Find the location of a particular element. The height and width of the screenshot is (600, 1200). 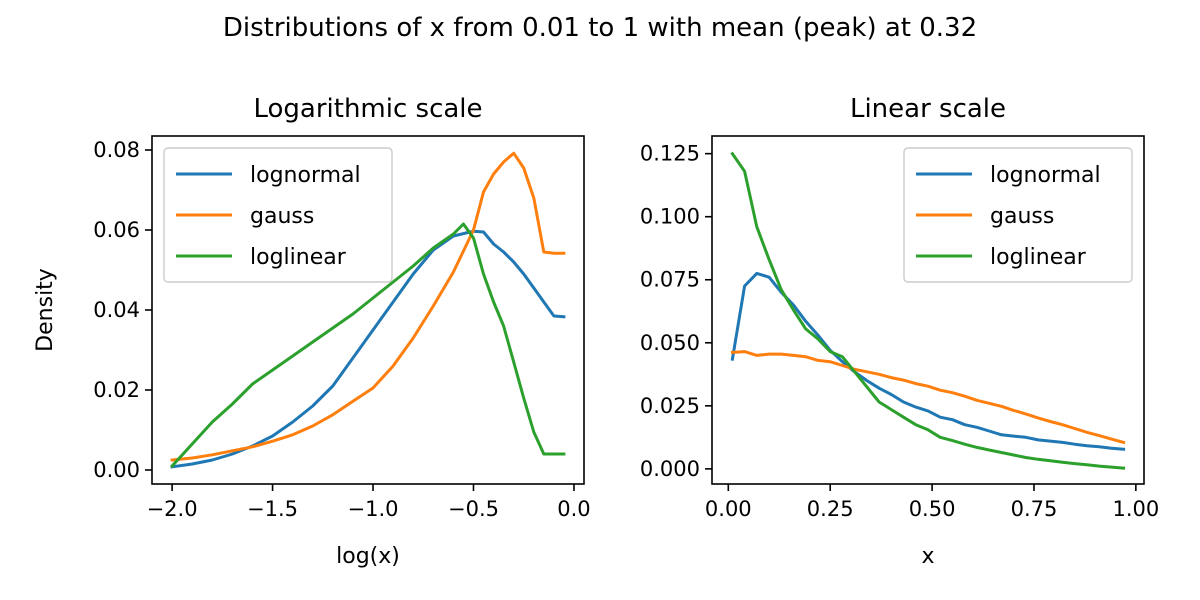

log-scale-title: Logarithmic scale is located at coordinates (367, 109).